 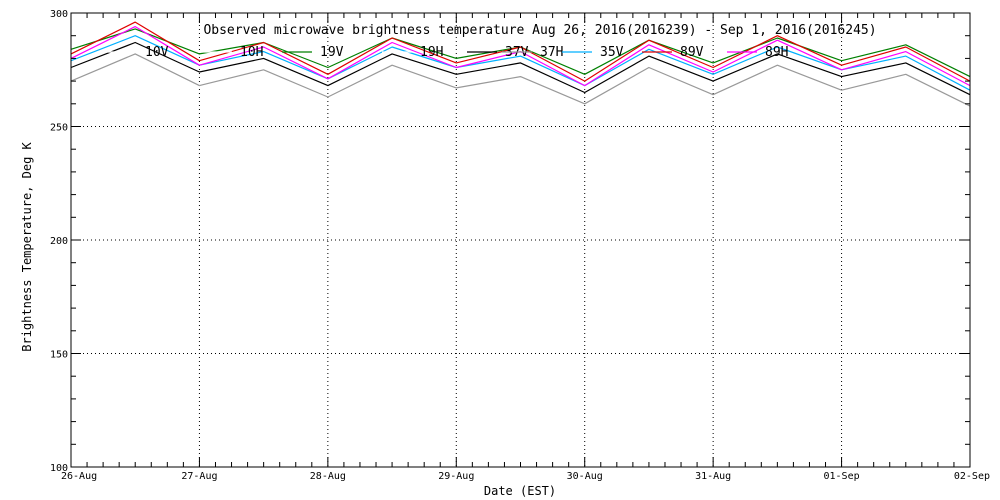 What do you see at coordinates (251, 52) in the screenshot?
I see `legend-label-10h: 10H` at bounding box center [251, 52].